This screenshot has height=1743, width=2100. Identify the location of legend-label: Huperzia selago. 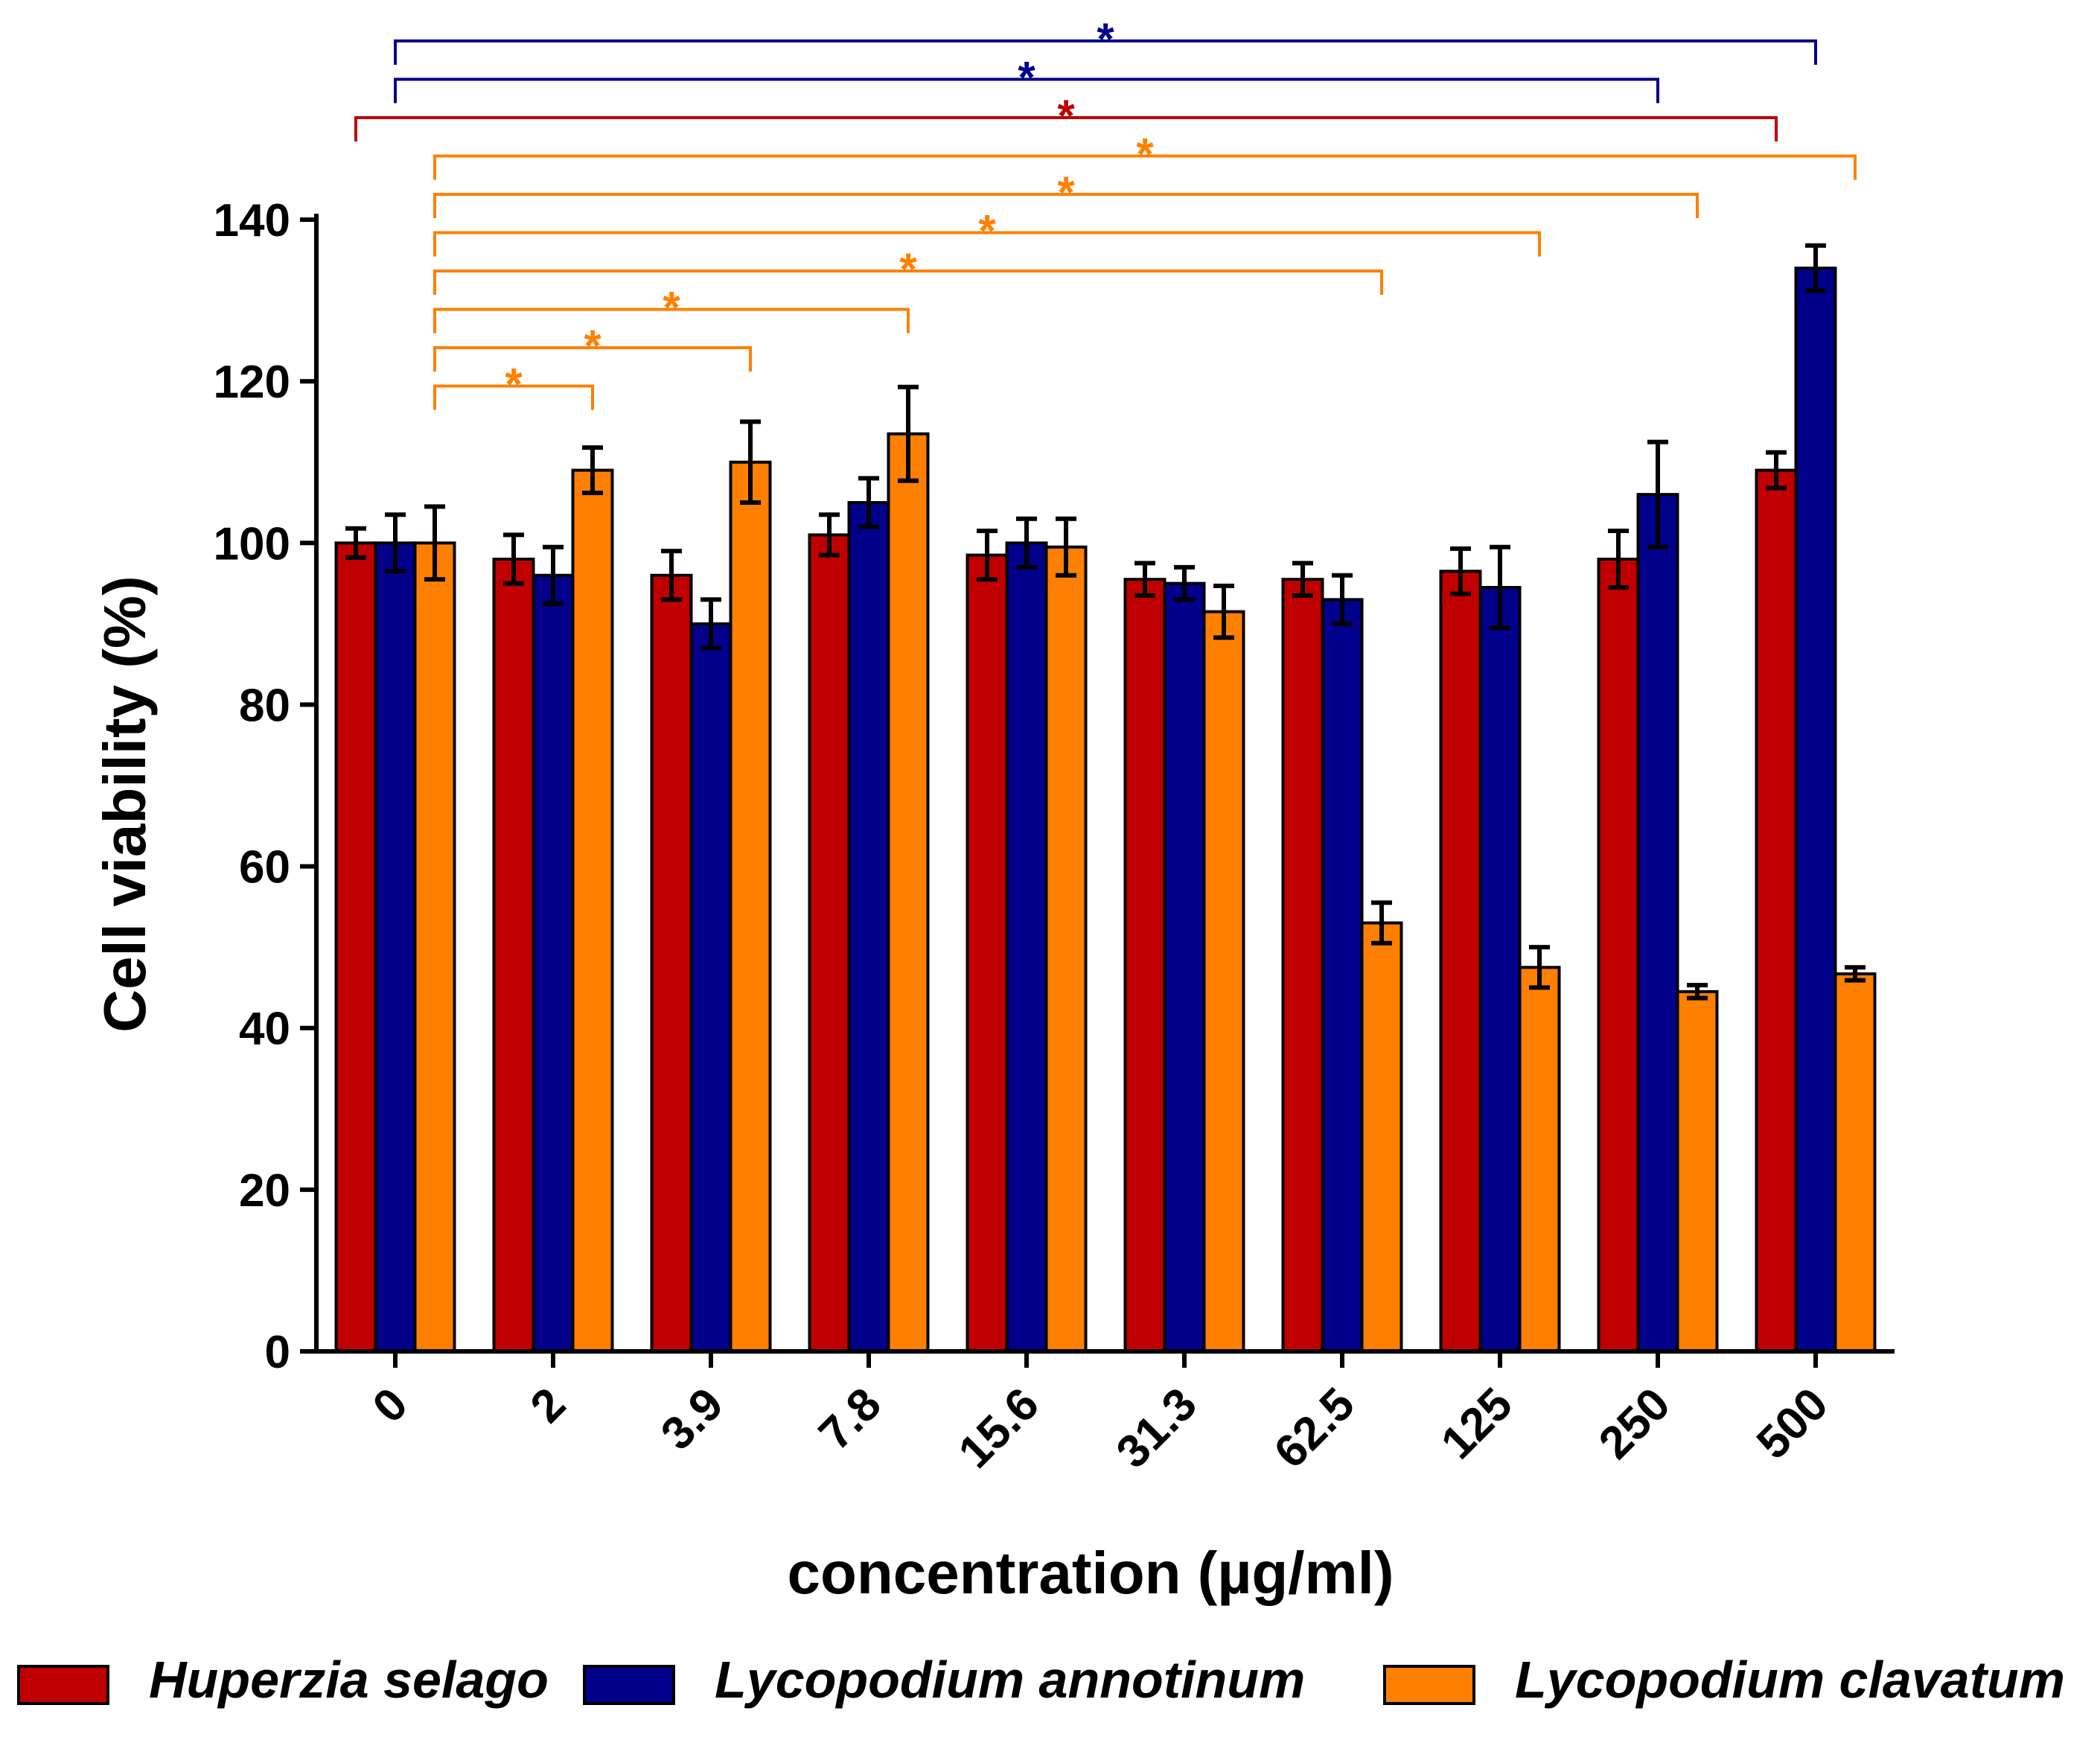
(349, 1680).